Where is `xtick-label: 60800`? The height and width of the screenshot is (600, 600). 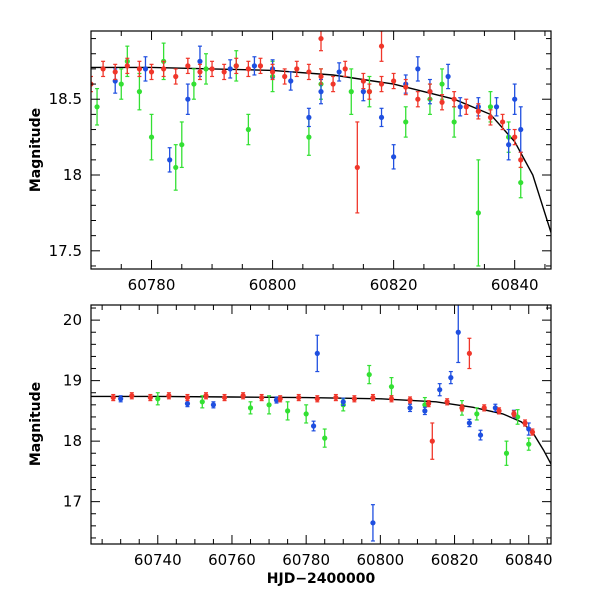 xtick-label: 60800 is located at coordinates (380, 560).